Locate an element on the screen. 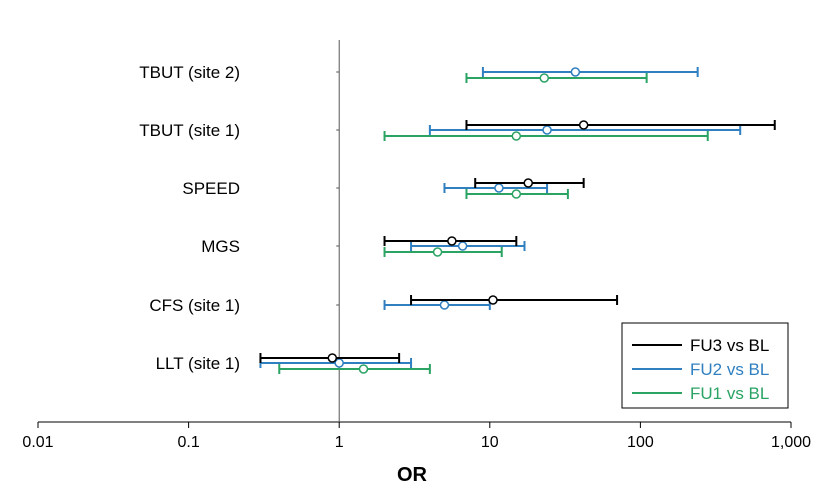 Image resolution: width=829 pixels, height=489 pixels. x-tick-label: 10 is located at coordinates (490, 442).